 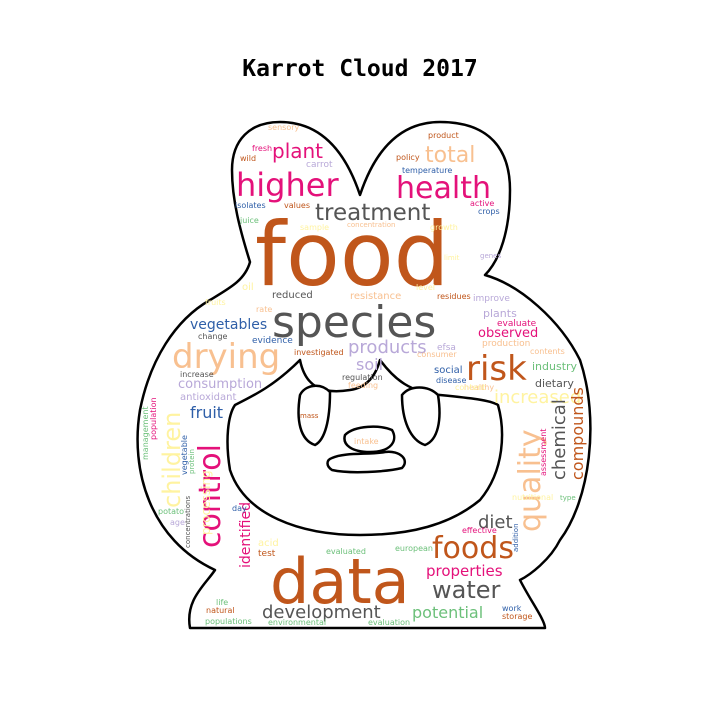 I want to click on cloud-word-protein: protein, so click(x=192, y=461).